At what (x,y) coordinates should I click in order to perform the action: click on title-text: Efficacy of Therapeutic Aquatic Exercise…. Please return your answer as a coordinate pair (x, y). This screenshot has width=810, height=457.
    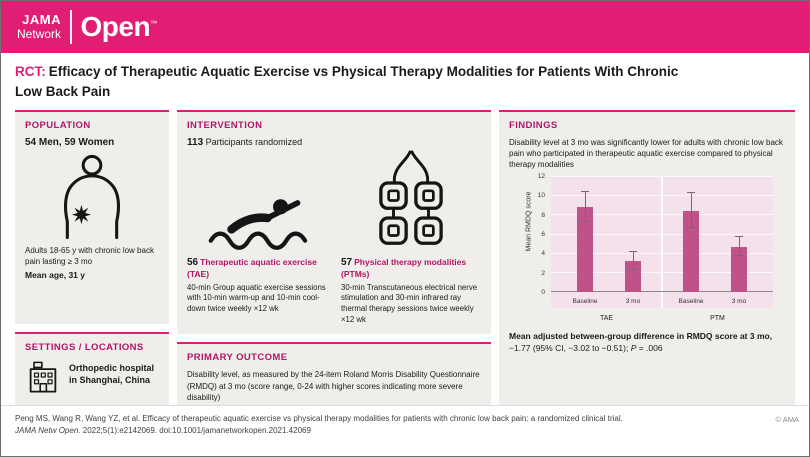
    Looking at the image, I should click on (347, 82).